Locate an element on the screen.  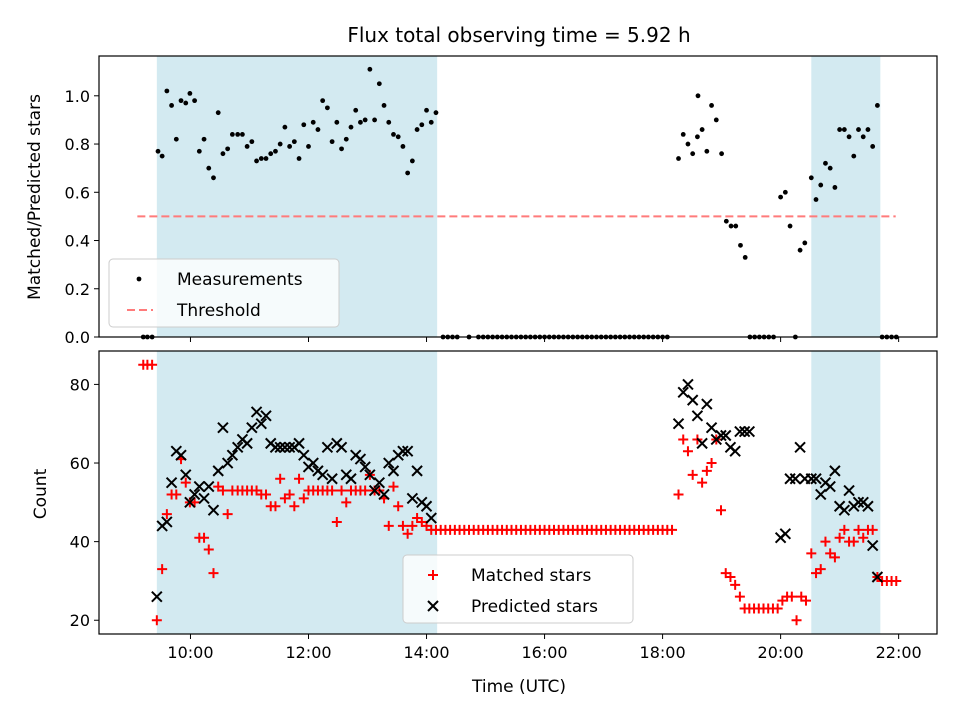
bottom-x-tick-label-0: 10:00 is located at coordinates (190, 652).